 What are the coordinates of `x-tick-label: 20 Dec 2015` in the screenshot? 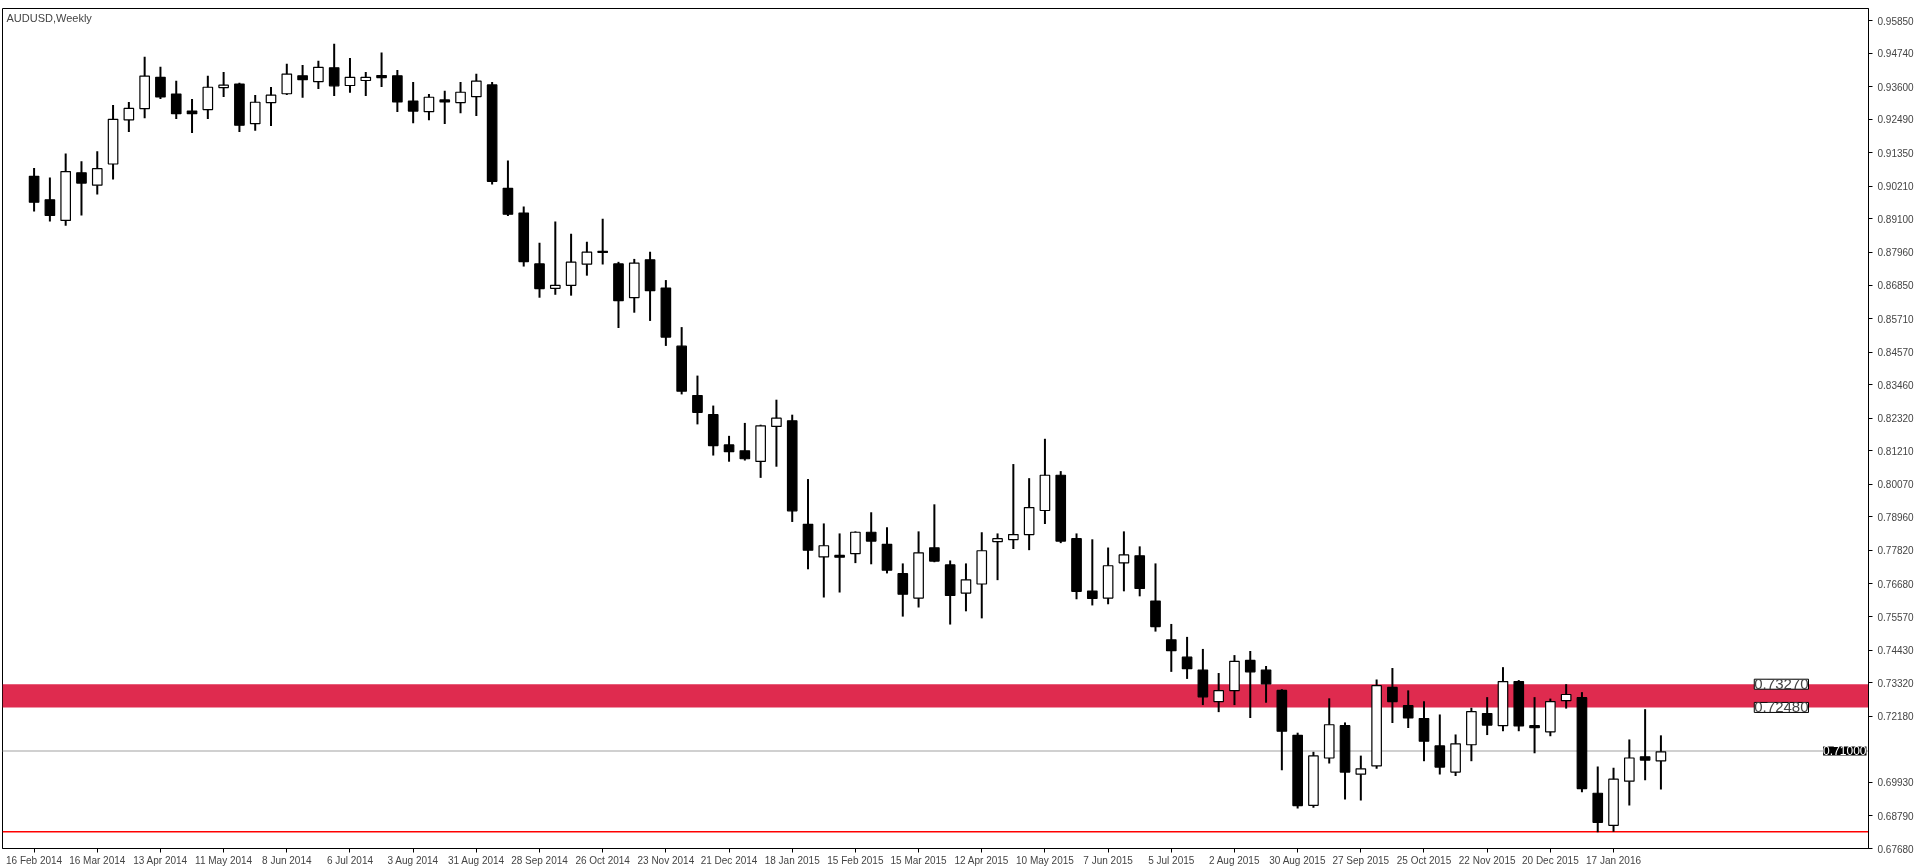 It's located at (1551, 860).